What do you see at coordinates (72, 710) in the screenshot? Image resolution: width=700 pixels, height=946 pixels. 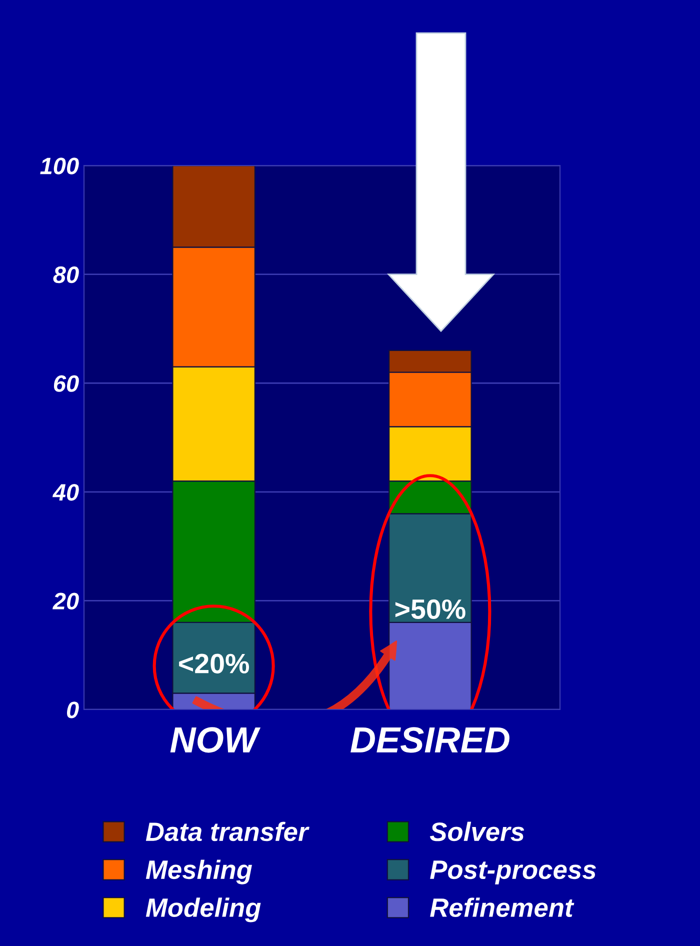 I see `y-tick-label: 0` at bounding box center [72, 710].